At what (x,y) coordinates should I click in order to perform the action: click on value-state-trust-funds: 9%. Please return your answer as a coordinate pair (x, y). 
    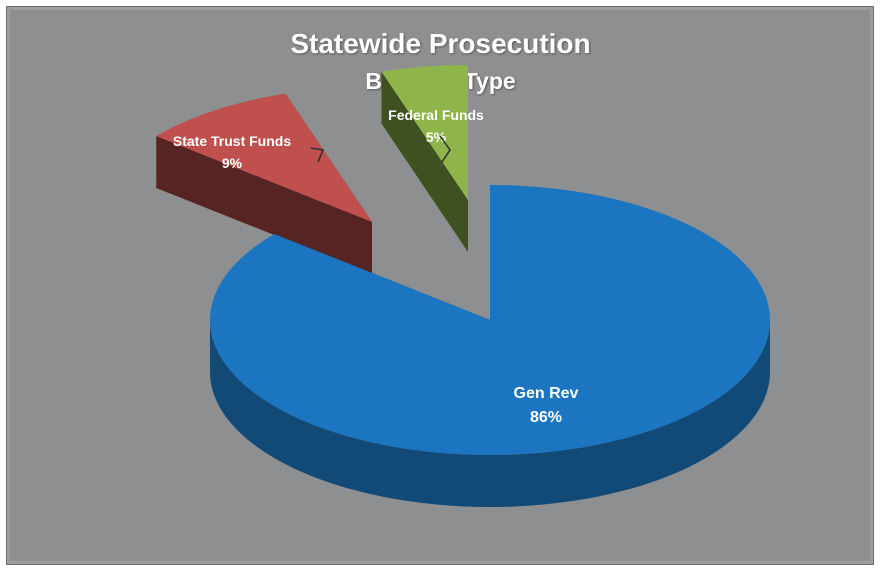
    Looking at the image, I should click on (232, 163).